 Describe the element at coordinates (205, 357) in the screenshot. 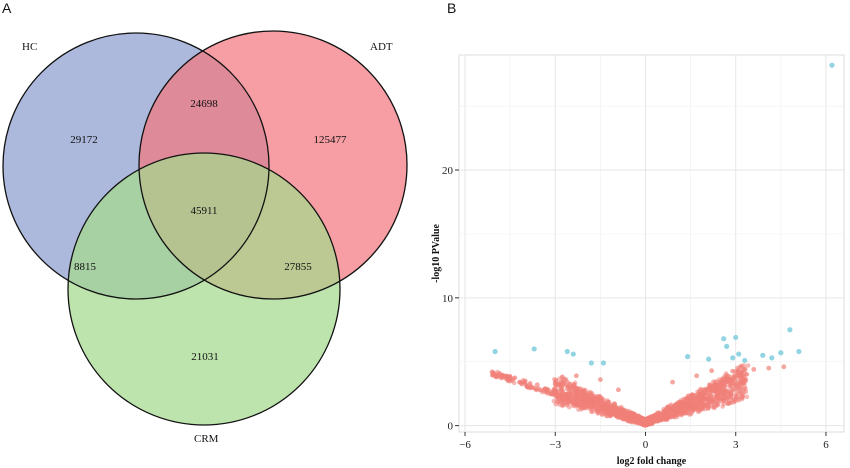

I see `venn-region-crm-only: 21031` at that location.